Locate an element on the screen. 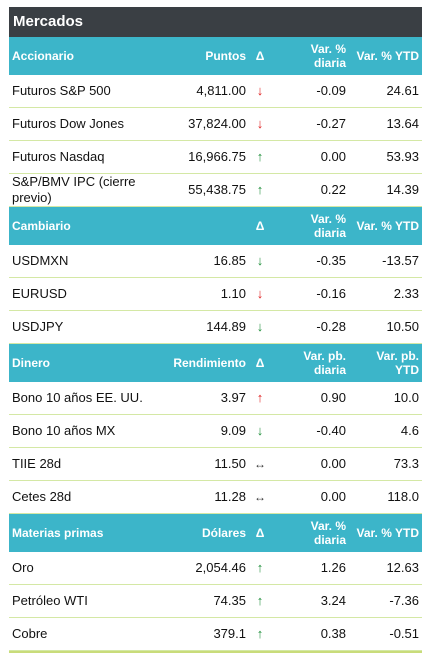 The height and width of the screenshot is (653, 438). section-header-accionario: Accionario Puntos Δ Var. % diaria Var. % YTD is located at coordinates (215, 56).